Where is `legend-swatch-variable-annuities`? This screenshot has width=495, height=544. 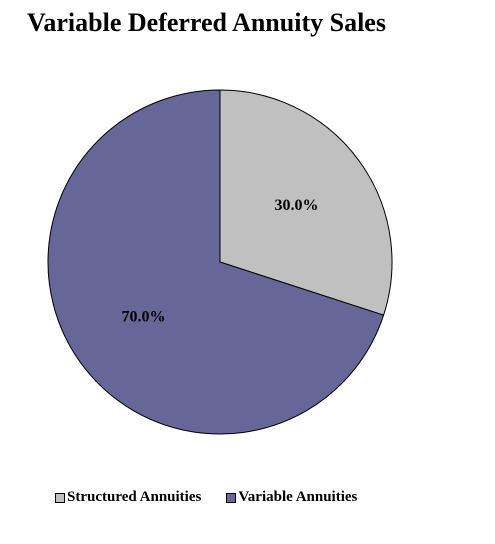
legend-swatch-variable-annuities is located at coordinates (231, 497).